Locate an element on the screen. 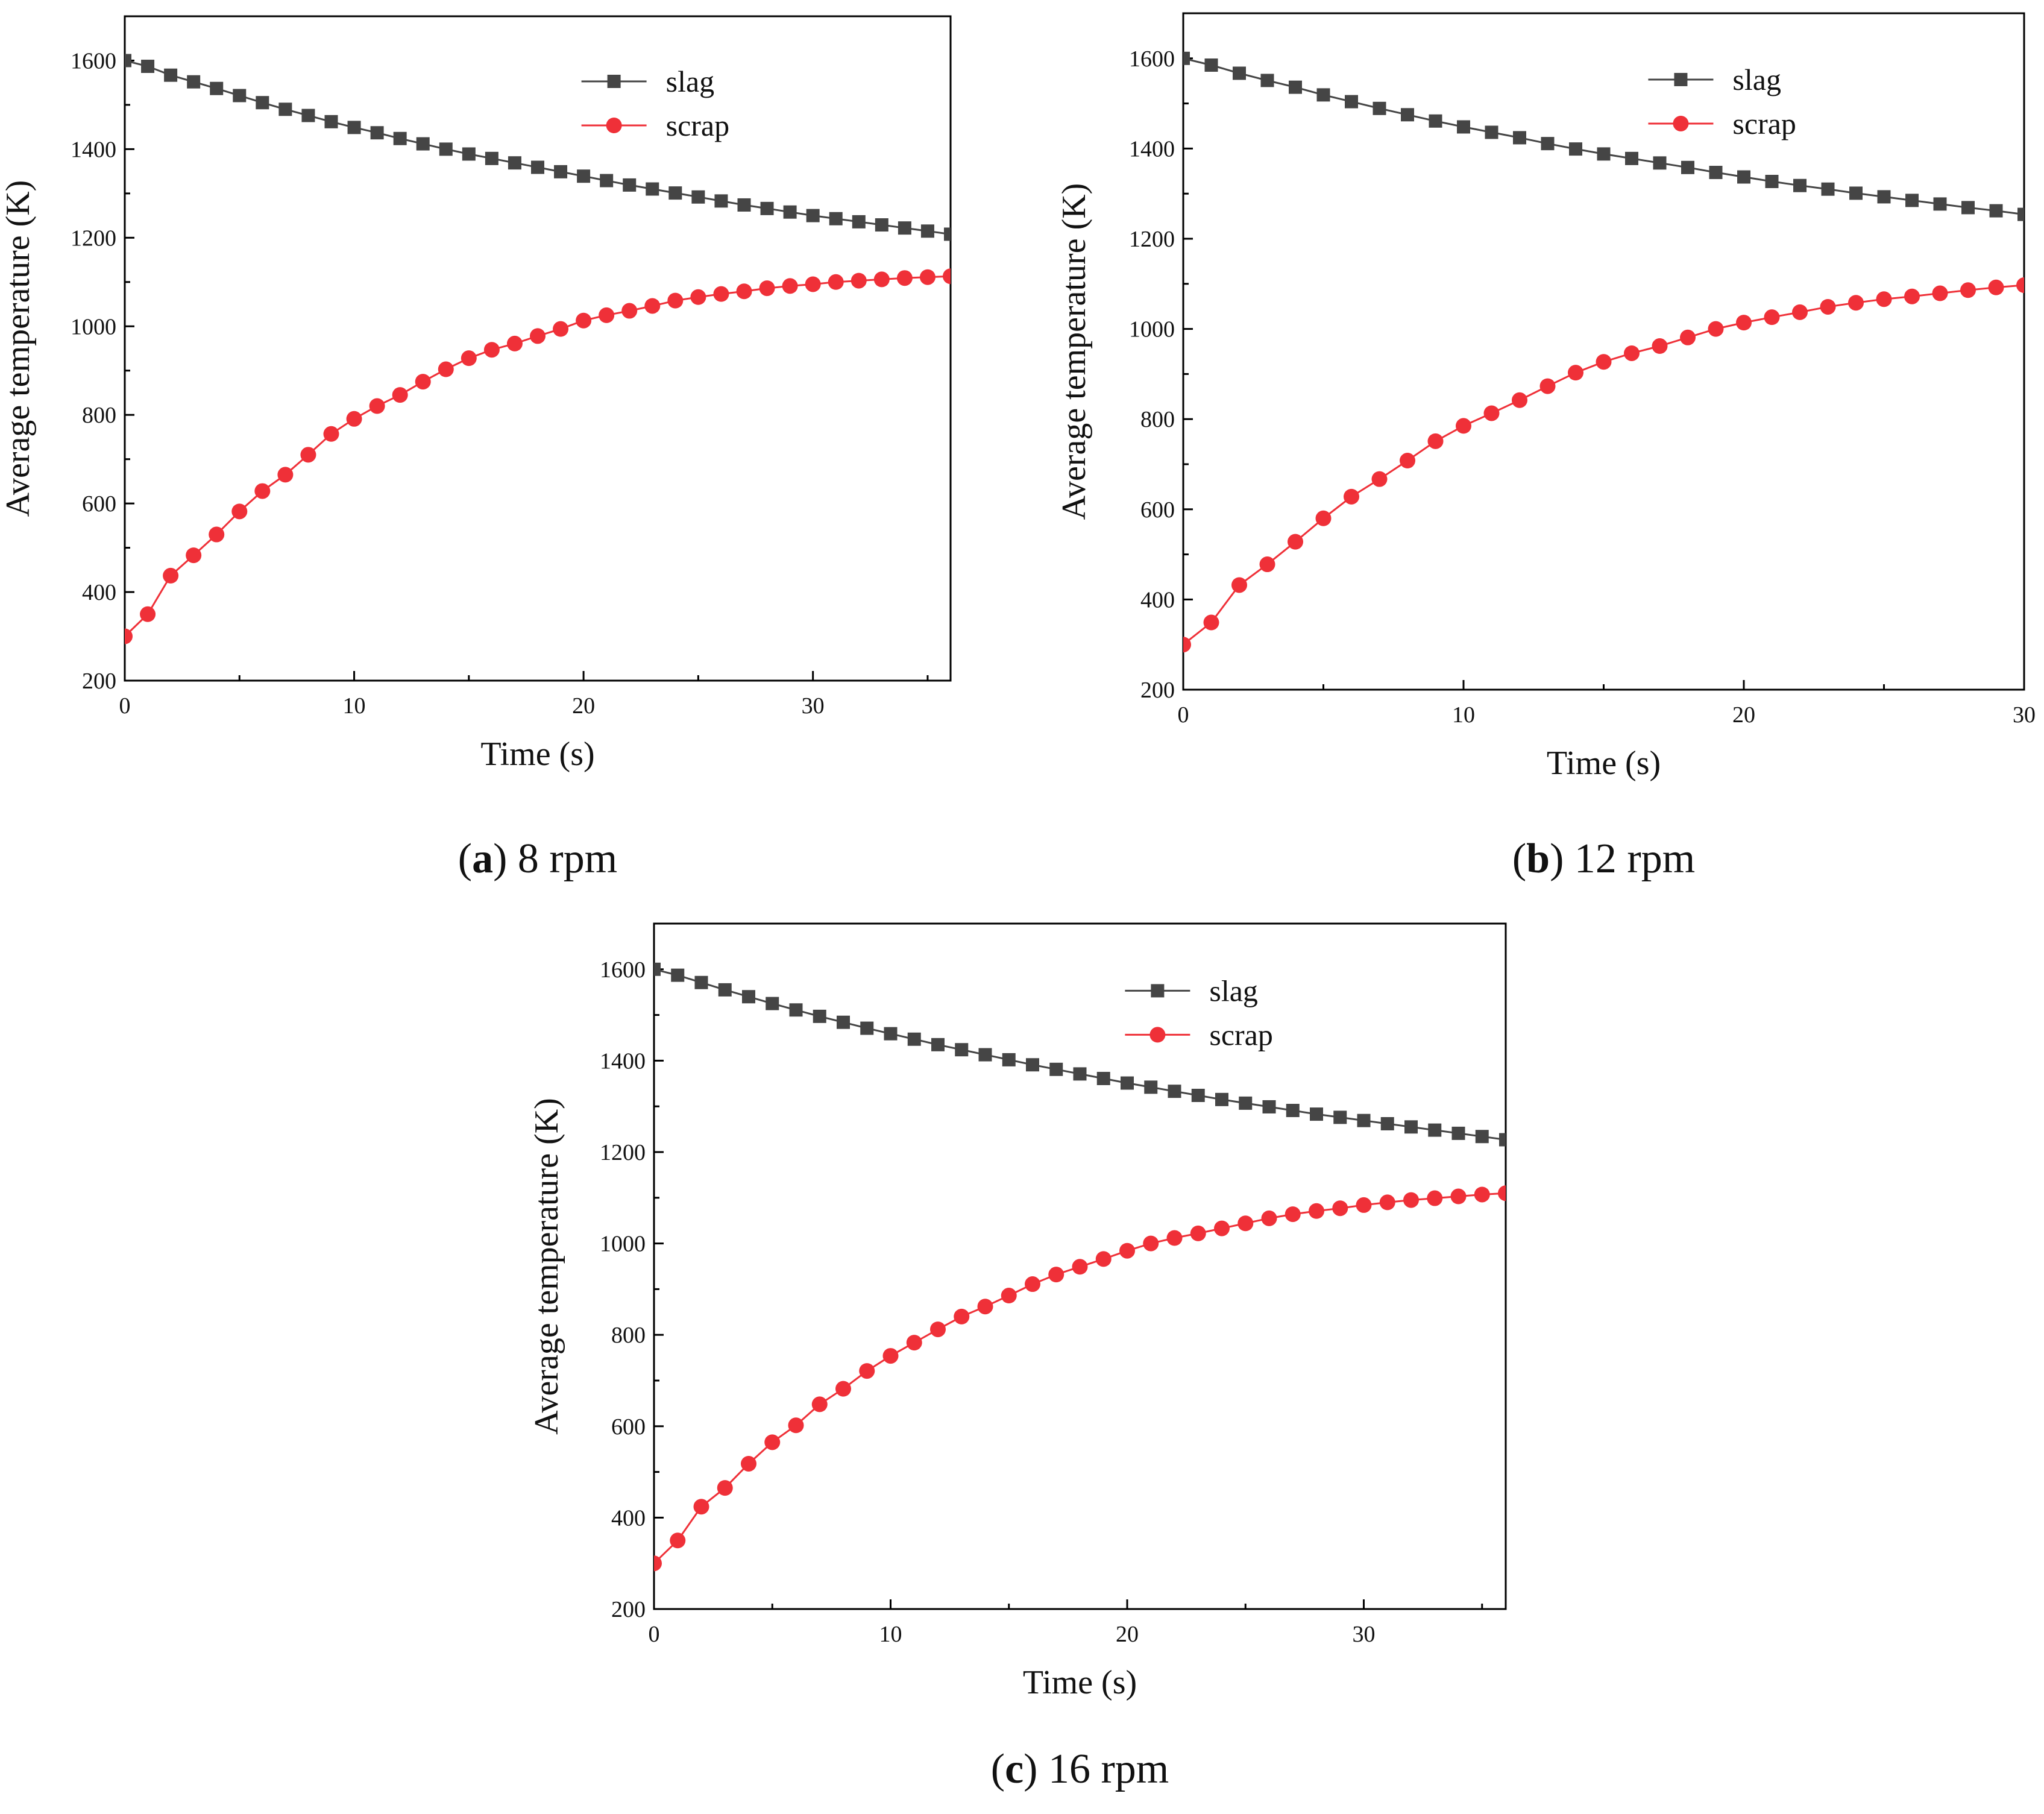 This screenshot has width=2044, height=1814. legend-label-scrap: scrap is located at coordinates (1241, 1034).